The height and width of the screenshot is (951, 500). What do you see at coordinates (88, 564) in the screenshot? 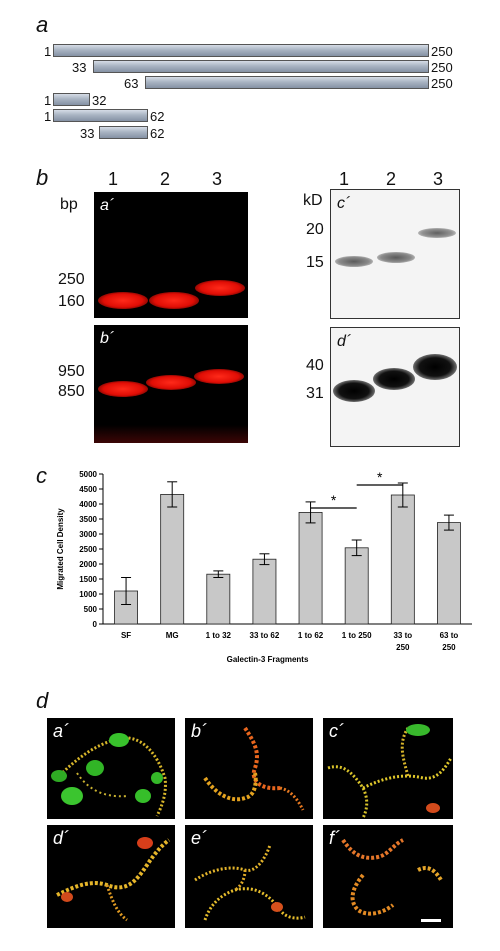
I see `y-tick-label: 2000` at bounding box center [88, 564].